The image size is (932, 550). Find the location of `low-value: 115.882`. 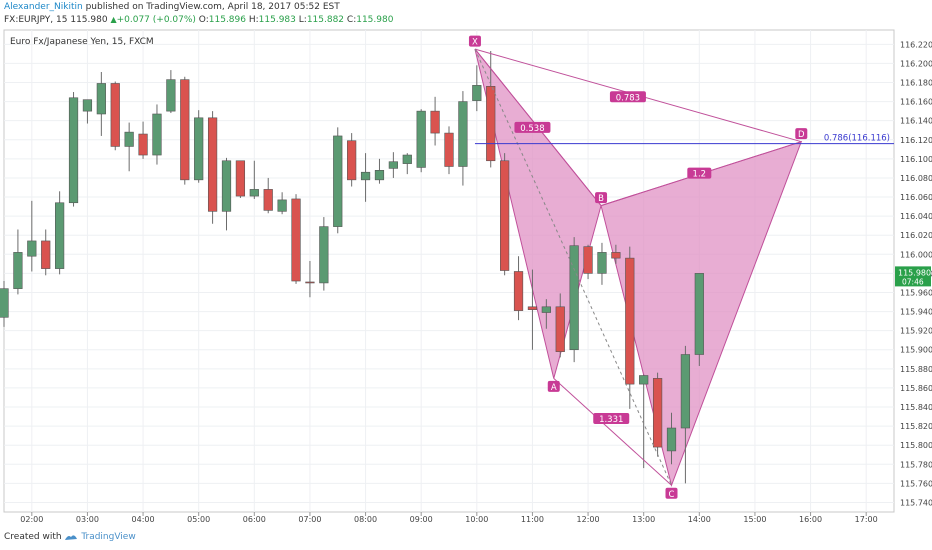

low-value: 115.882 is located at coordinates (325, 20).